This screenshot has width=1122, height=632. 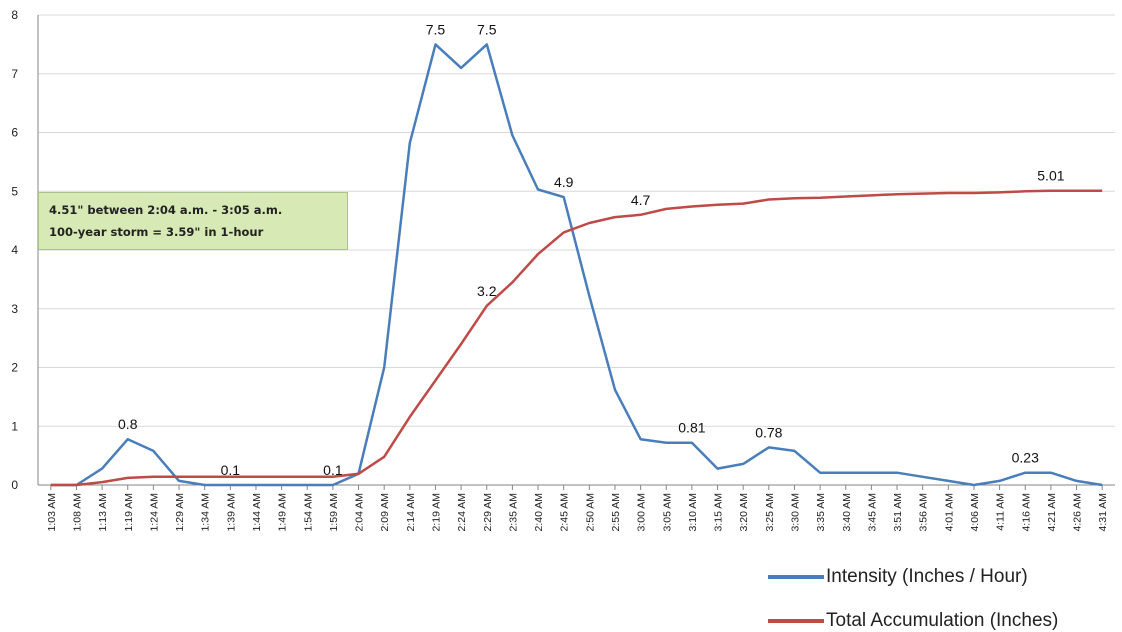 I want to click on x-tick-label: 2:24 AM, so click(x=462, y=512).